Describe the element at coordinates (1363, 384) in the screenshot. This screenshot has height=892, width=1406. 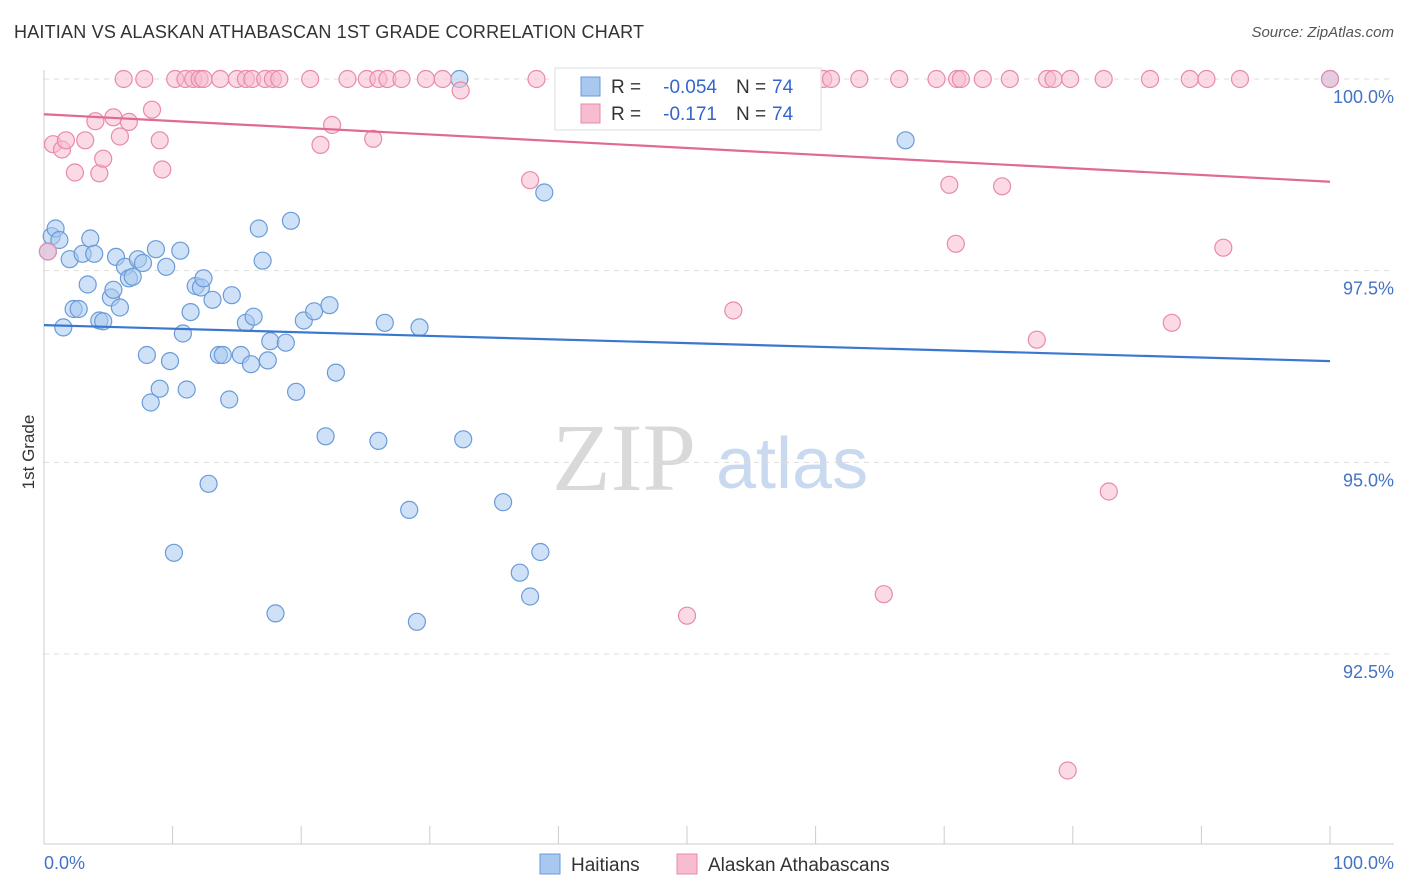
I see `y-tick-labels: 100.0% 97.5% 95.0% 92.5%` at that location.